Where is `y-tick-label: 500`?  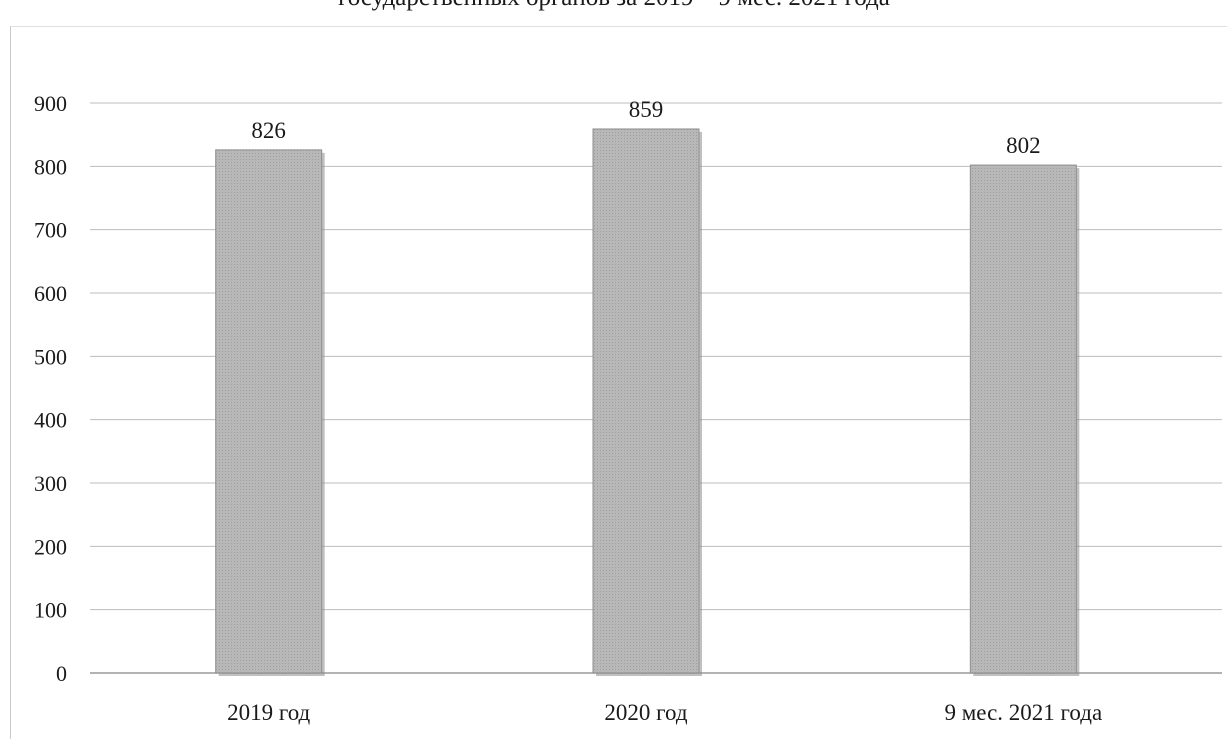 y-tick-label: 500 is located at coordinates (50, 356).